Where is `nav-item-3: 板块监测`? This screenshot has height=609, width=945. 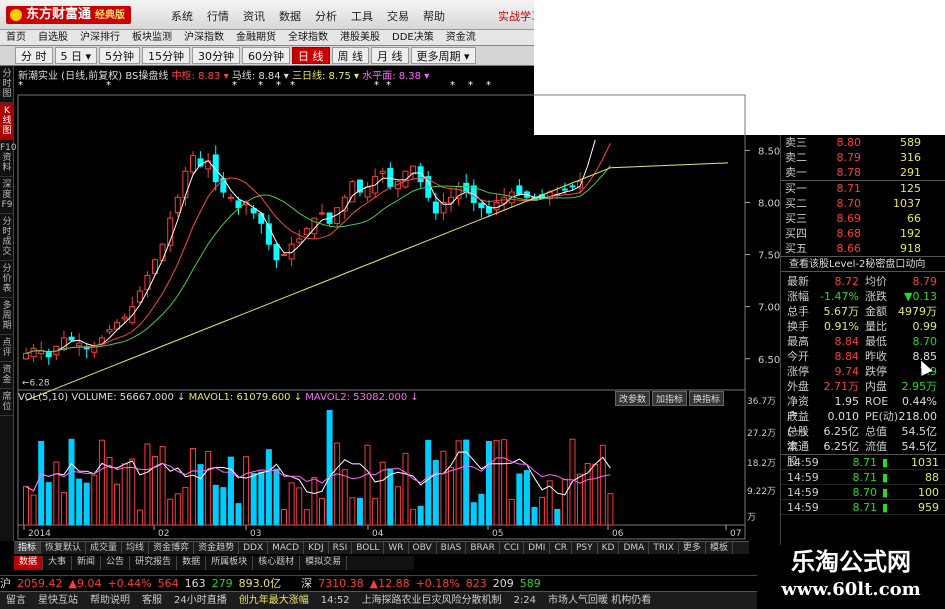
nav-item-3: 板块监测 is located at coordinates (152, 37).